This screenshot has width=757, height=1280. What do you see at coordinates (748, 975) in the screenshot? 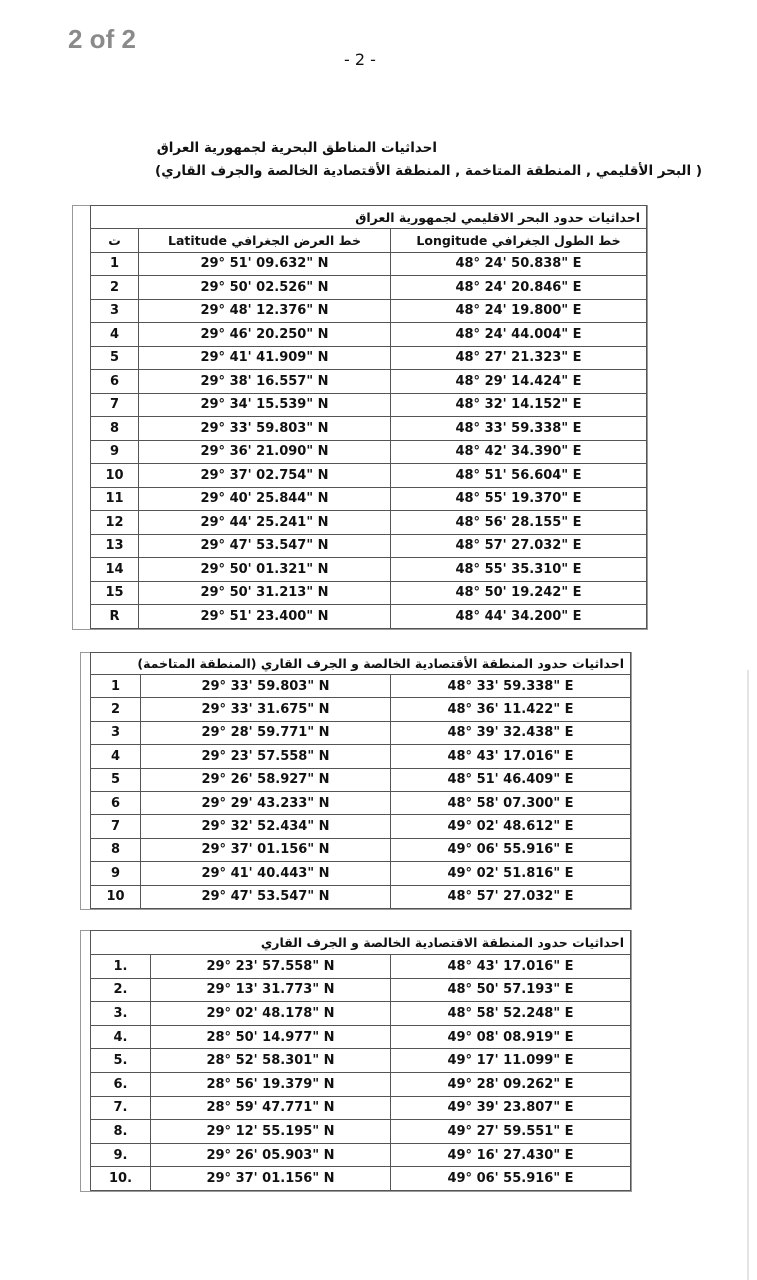
I see `scan-edge` at bounding box center [748, 975].